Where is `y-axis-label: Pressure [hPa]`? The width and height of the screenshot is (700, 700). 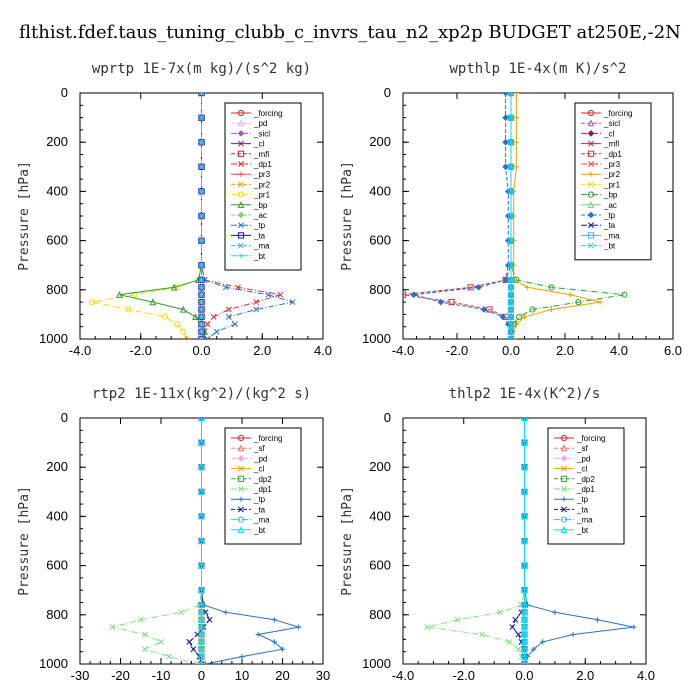 y-axis-label: Pressure [hPa] is located at coordinates (347, 216).